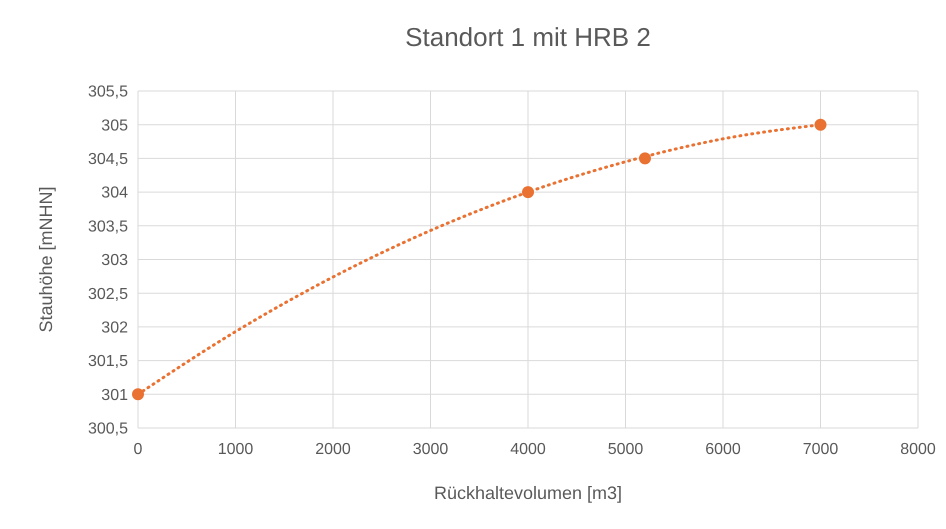  What do you see at coordinates (108, 429) in the screenshot?
I see `y-tick-label: 300,5` at bounding box center [108, 429].